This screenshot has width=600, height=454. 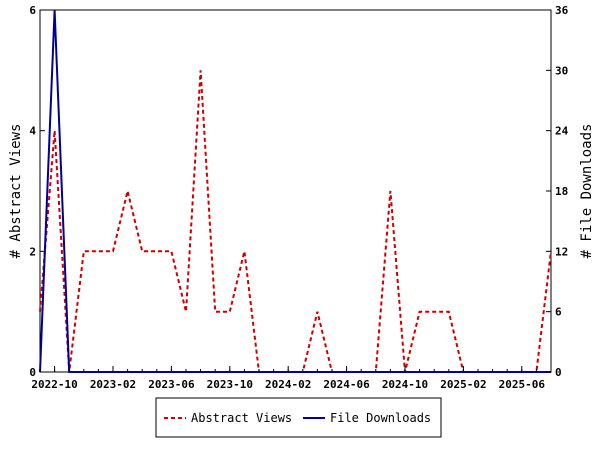 I want to click on x-tick-label: 2024-02, so click(x=288, y=384).